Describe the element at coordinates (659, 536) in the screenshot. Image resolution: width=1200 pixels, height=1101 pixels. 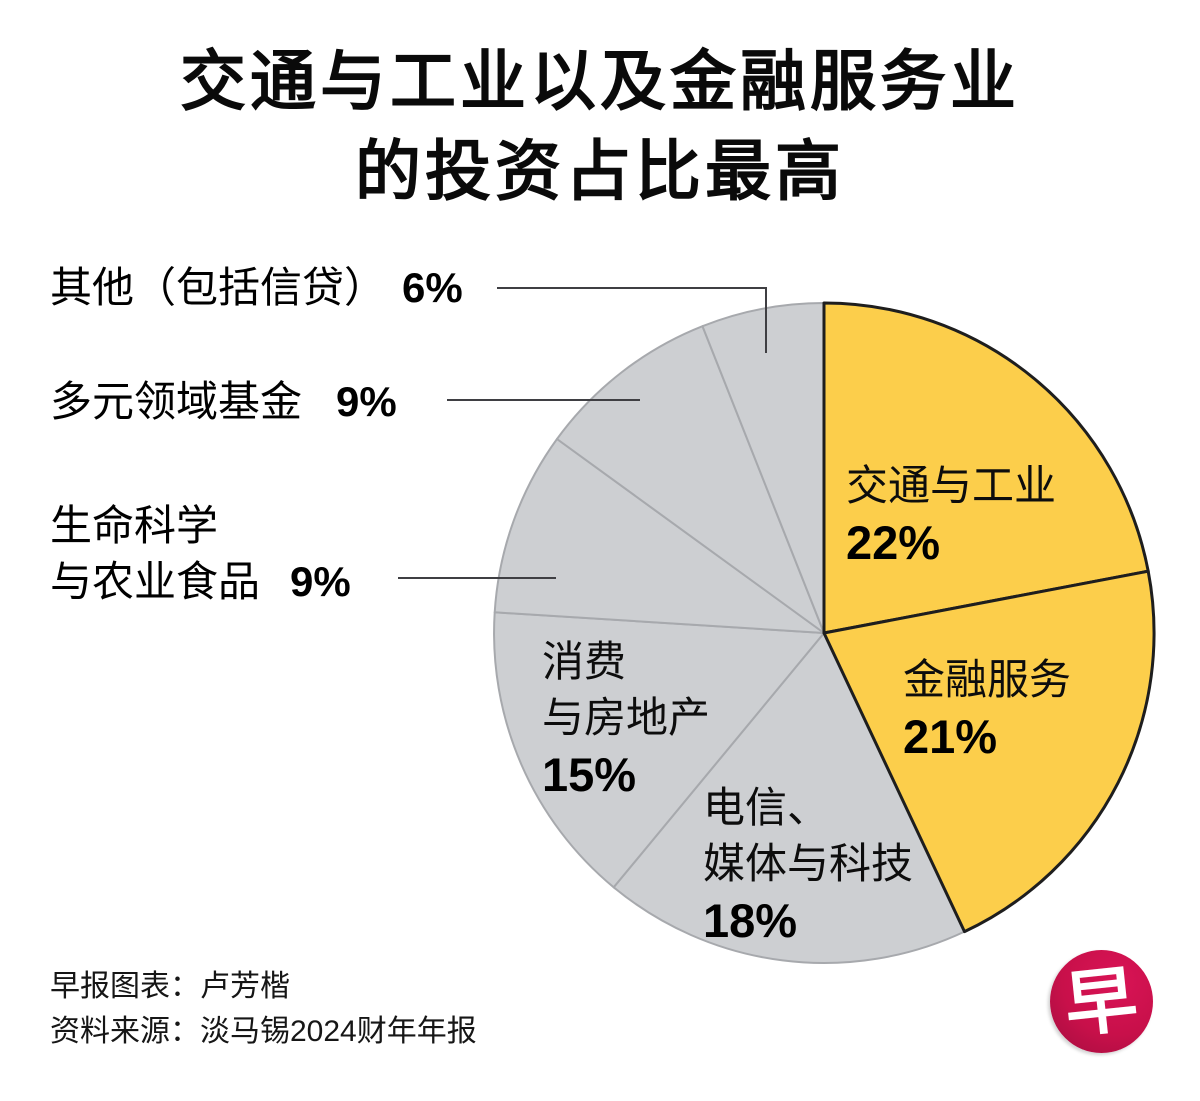
I see `pie-slice-life-sciences-agrifood` at that location.